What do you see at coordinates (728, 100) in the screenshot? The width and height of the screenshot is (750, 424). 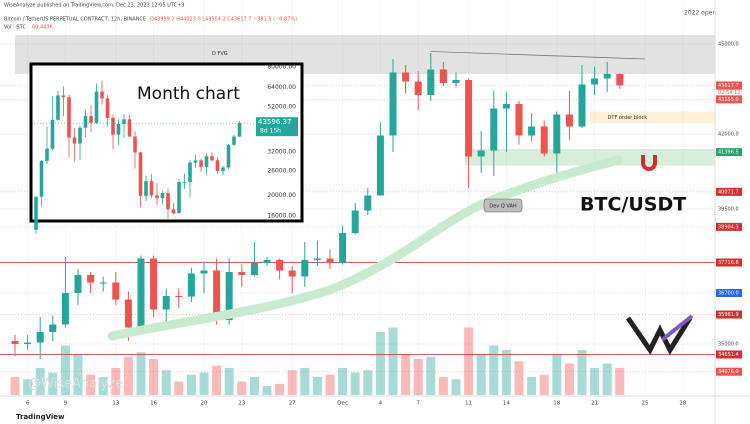 I see `price-tag-label: 43155.0` at bounding box center [728, 100].